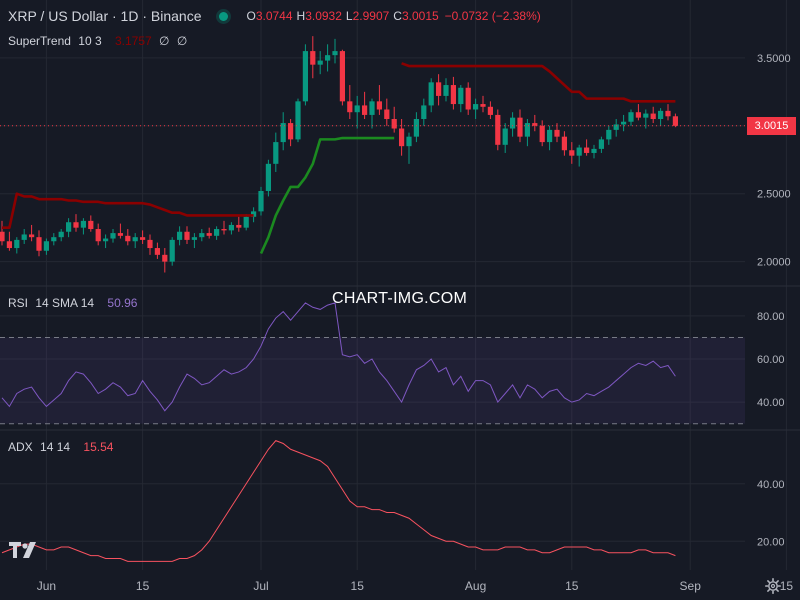 The image size is (800, 600). What do you see at coordinates (98, 447) in the screenshot?
I see `adx-value: 15.54` at bounding box center [98, 447].